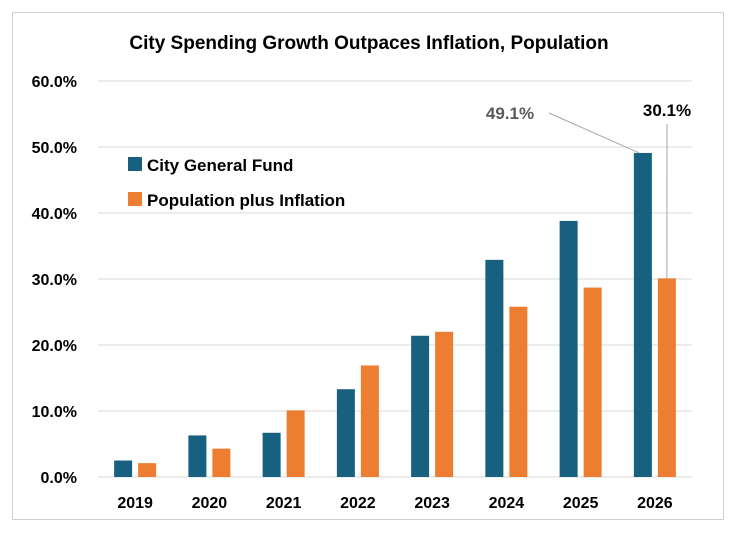  What do you see at coordinates (667, 110) in the screenshot?
I see `data-label: 30.1%` at bounding box center [667, 110].